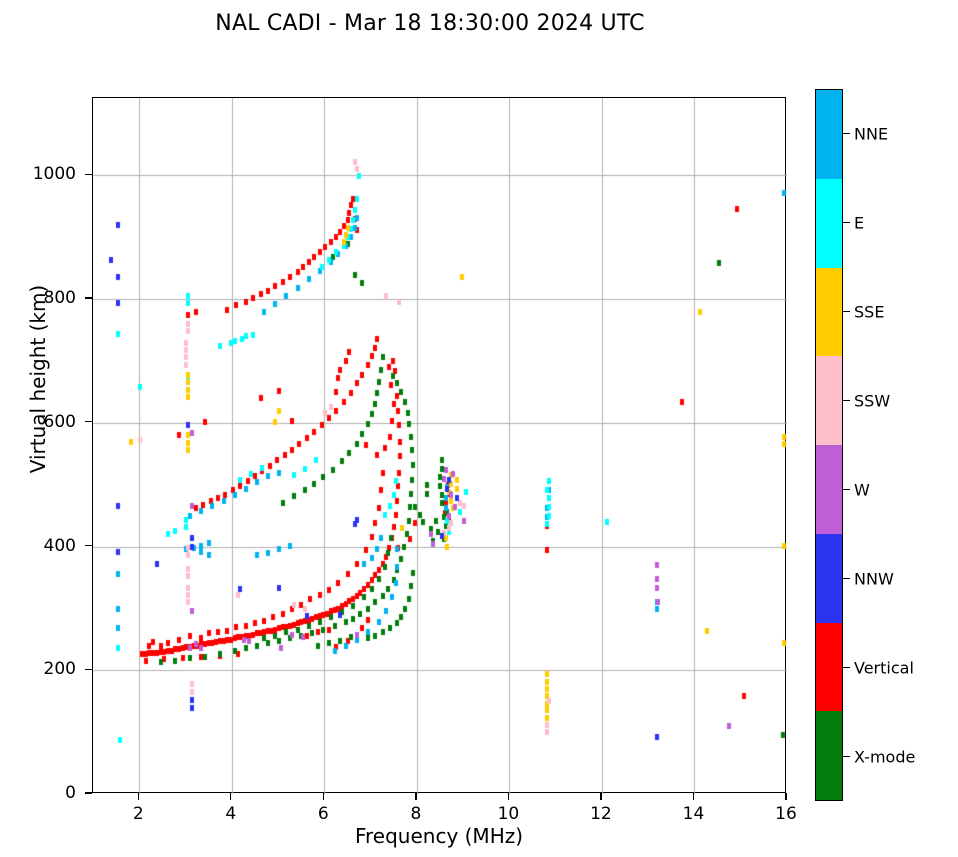 The height and width of the screenshot is (857, 958). Describe the element at coordinates (829, 134) in the screenshot. I see `colorbar-segment-nne` at that location.